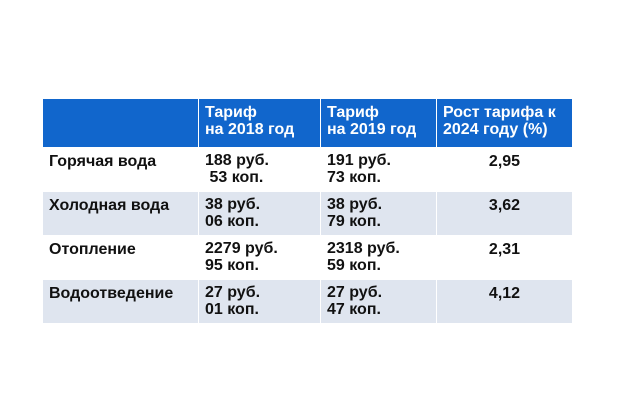  Describe the element at coordinates (259, 301) in the screenshot. I see `tariff-2018: 27 руб. 01 коп.` at that location.